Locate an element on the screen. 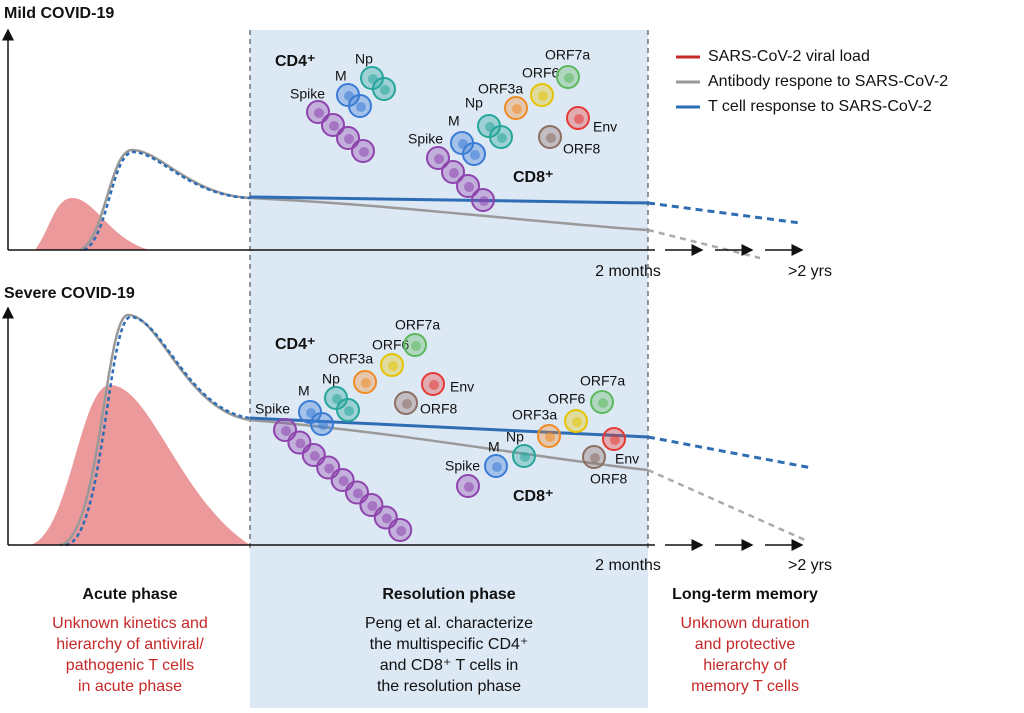  phase-text: hierarchy of is located at coordinates (745, 665).